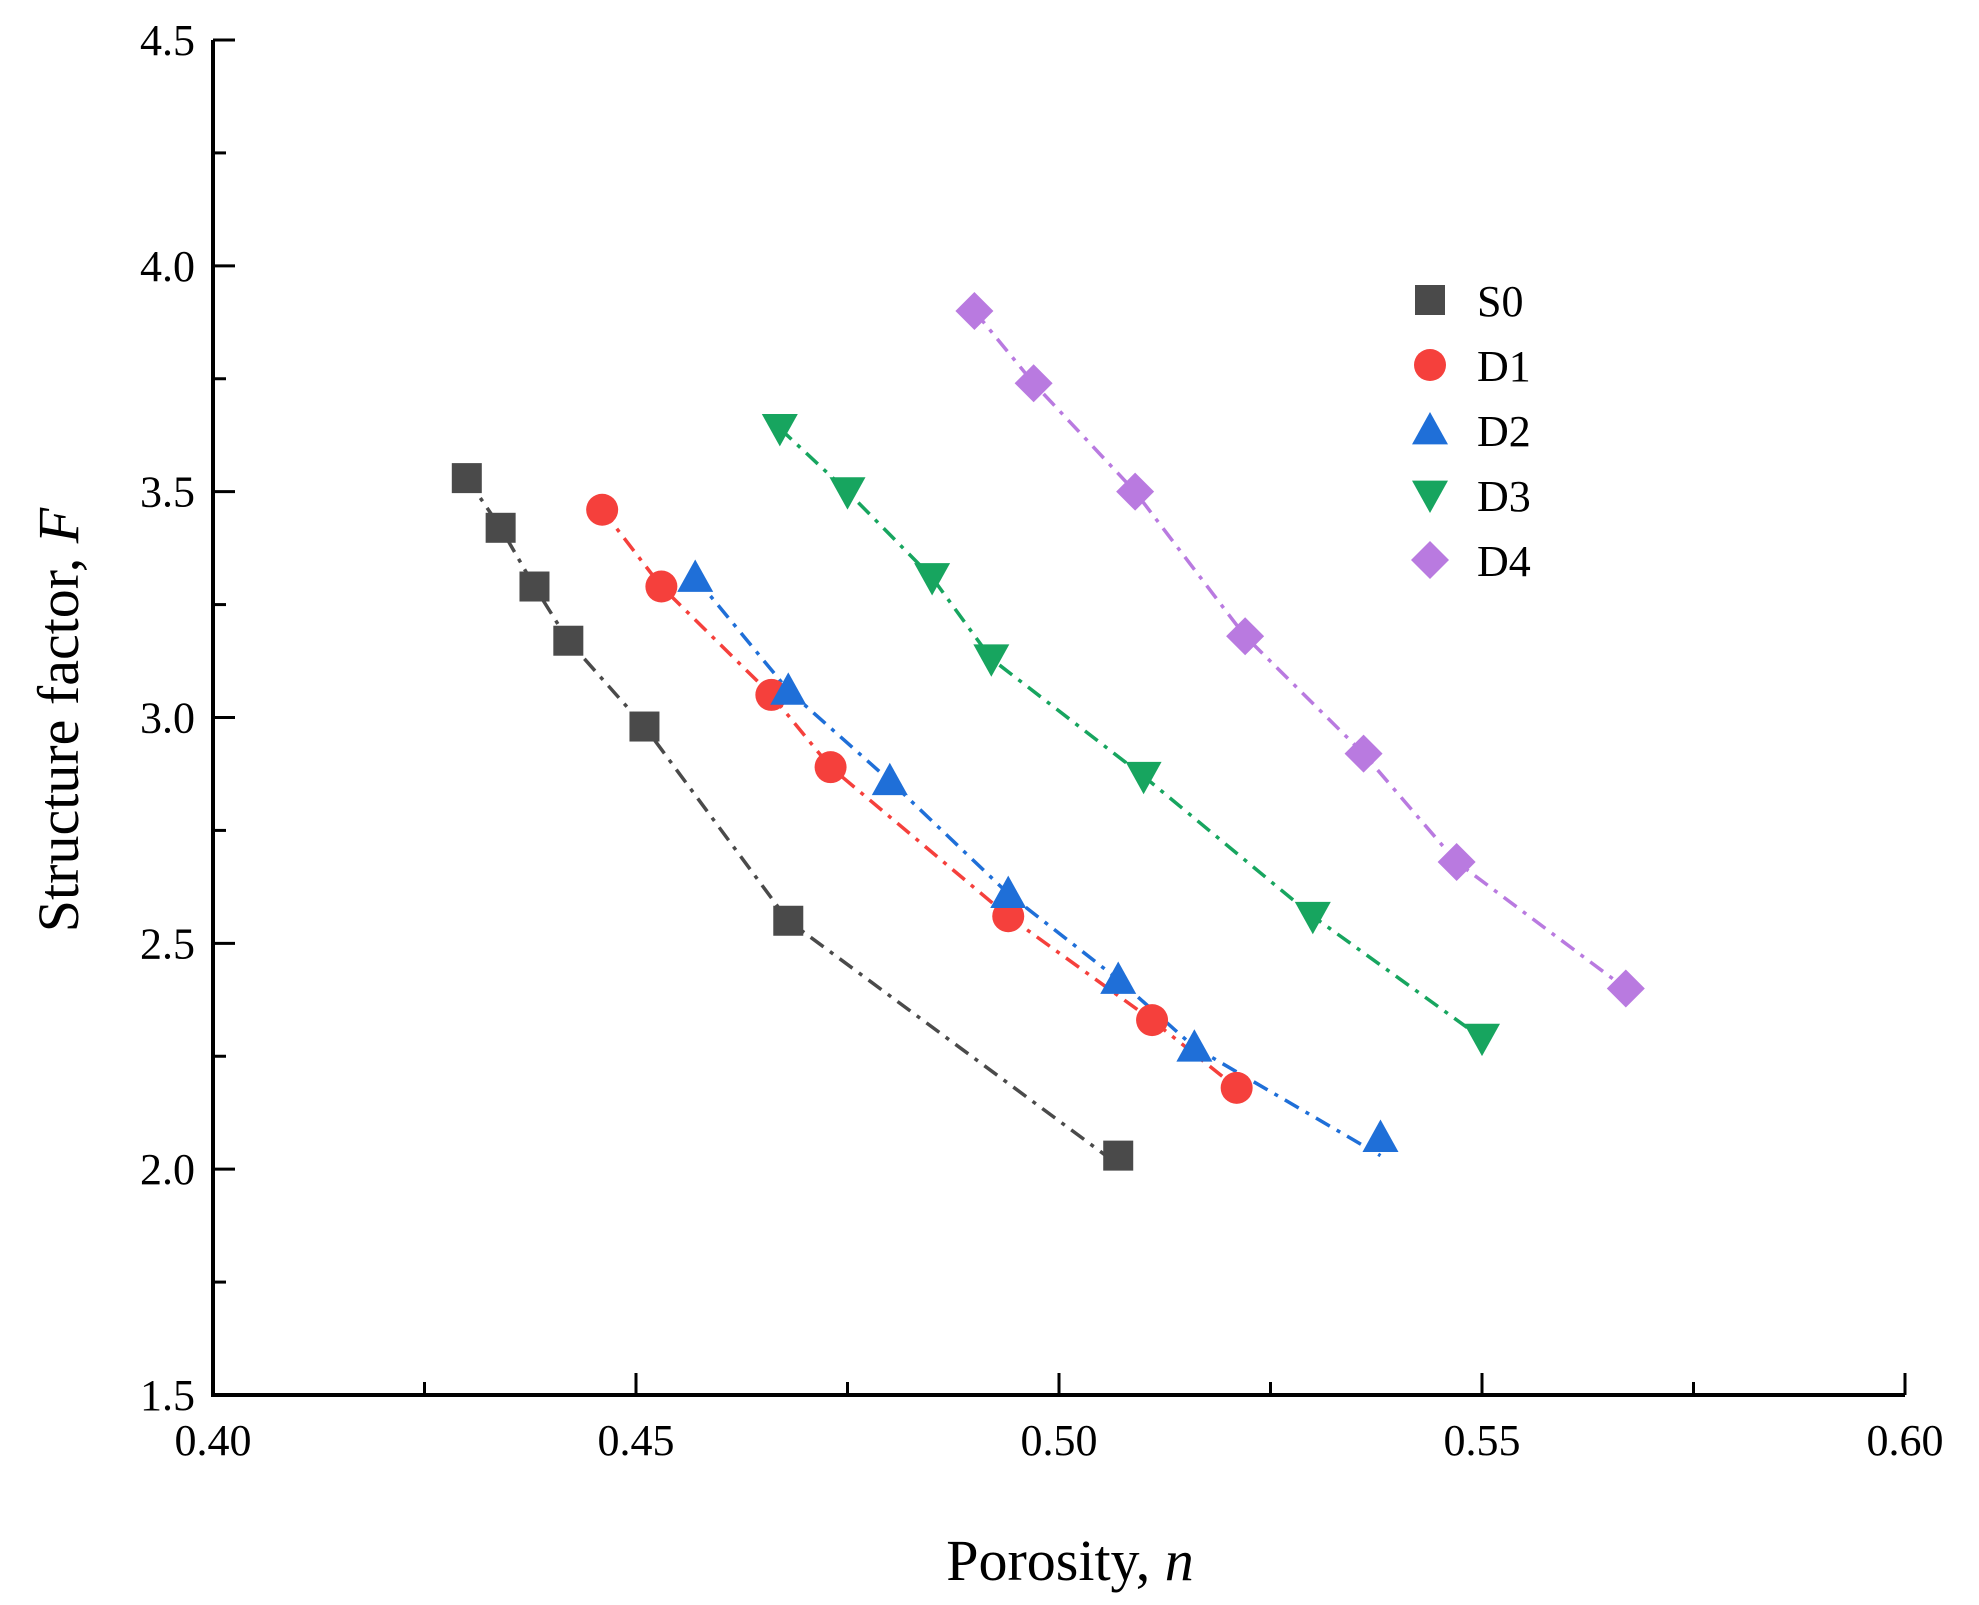 This screenshot has width=1979, height=1605. What do you see at coordinates (167, 1395) in the screenshot?
I see `y-tick-label: 1.5` at bounding box center [167, 1395].